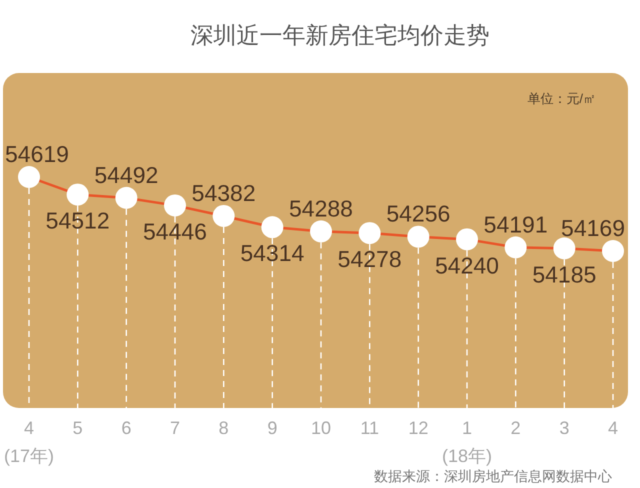 This screenshot has height=488, width=640. Describe the element at coordinates (272, 428) in the screenshot. I see `x-tick-label: 9` at that location.